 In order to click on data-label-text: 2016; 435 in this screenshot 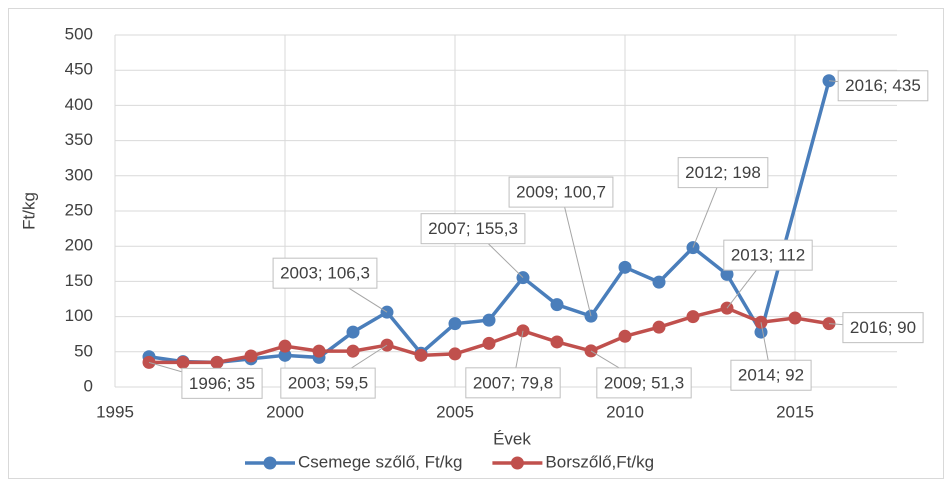, I will do `click(883, 85)`.